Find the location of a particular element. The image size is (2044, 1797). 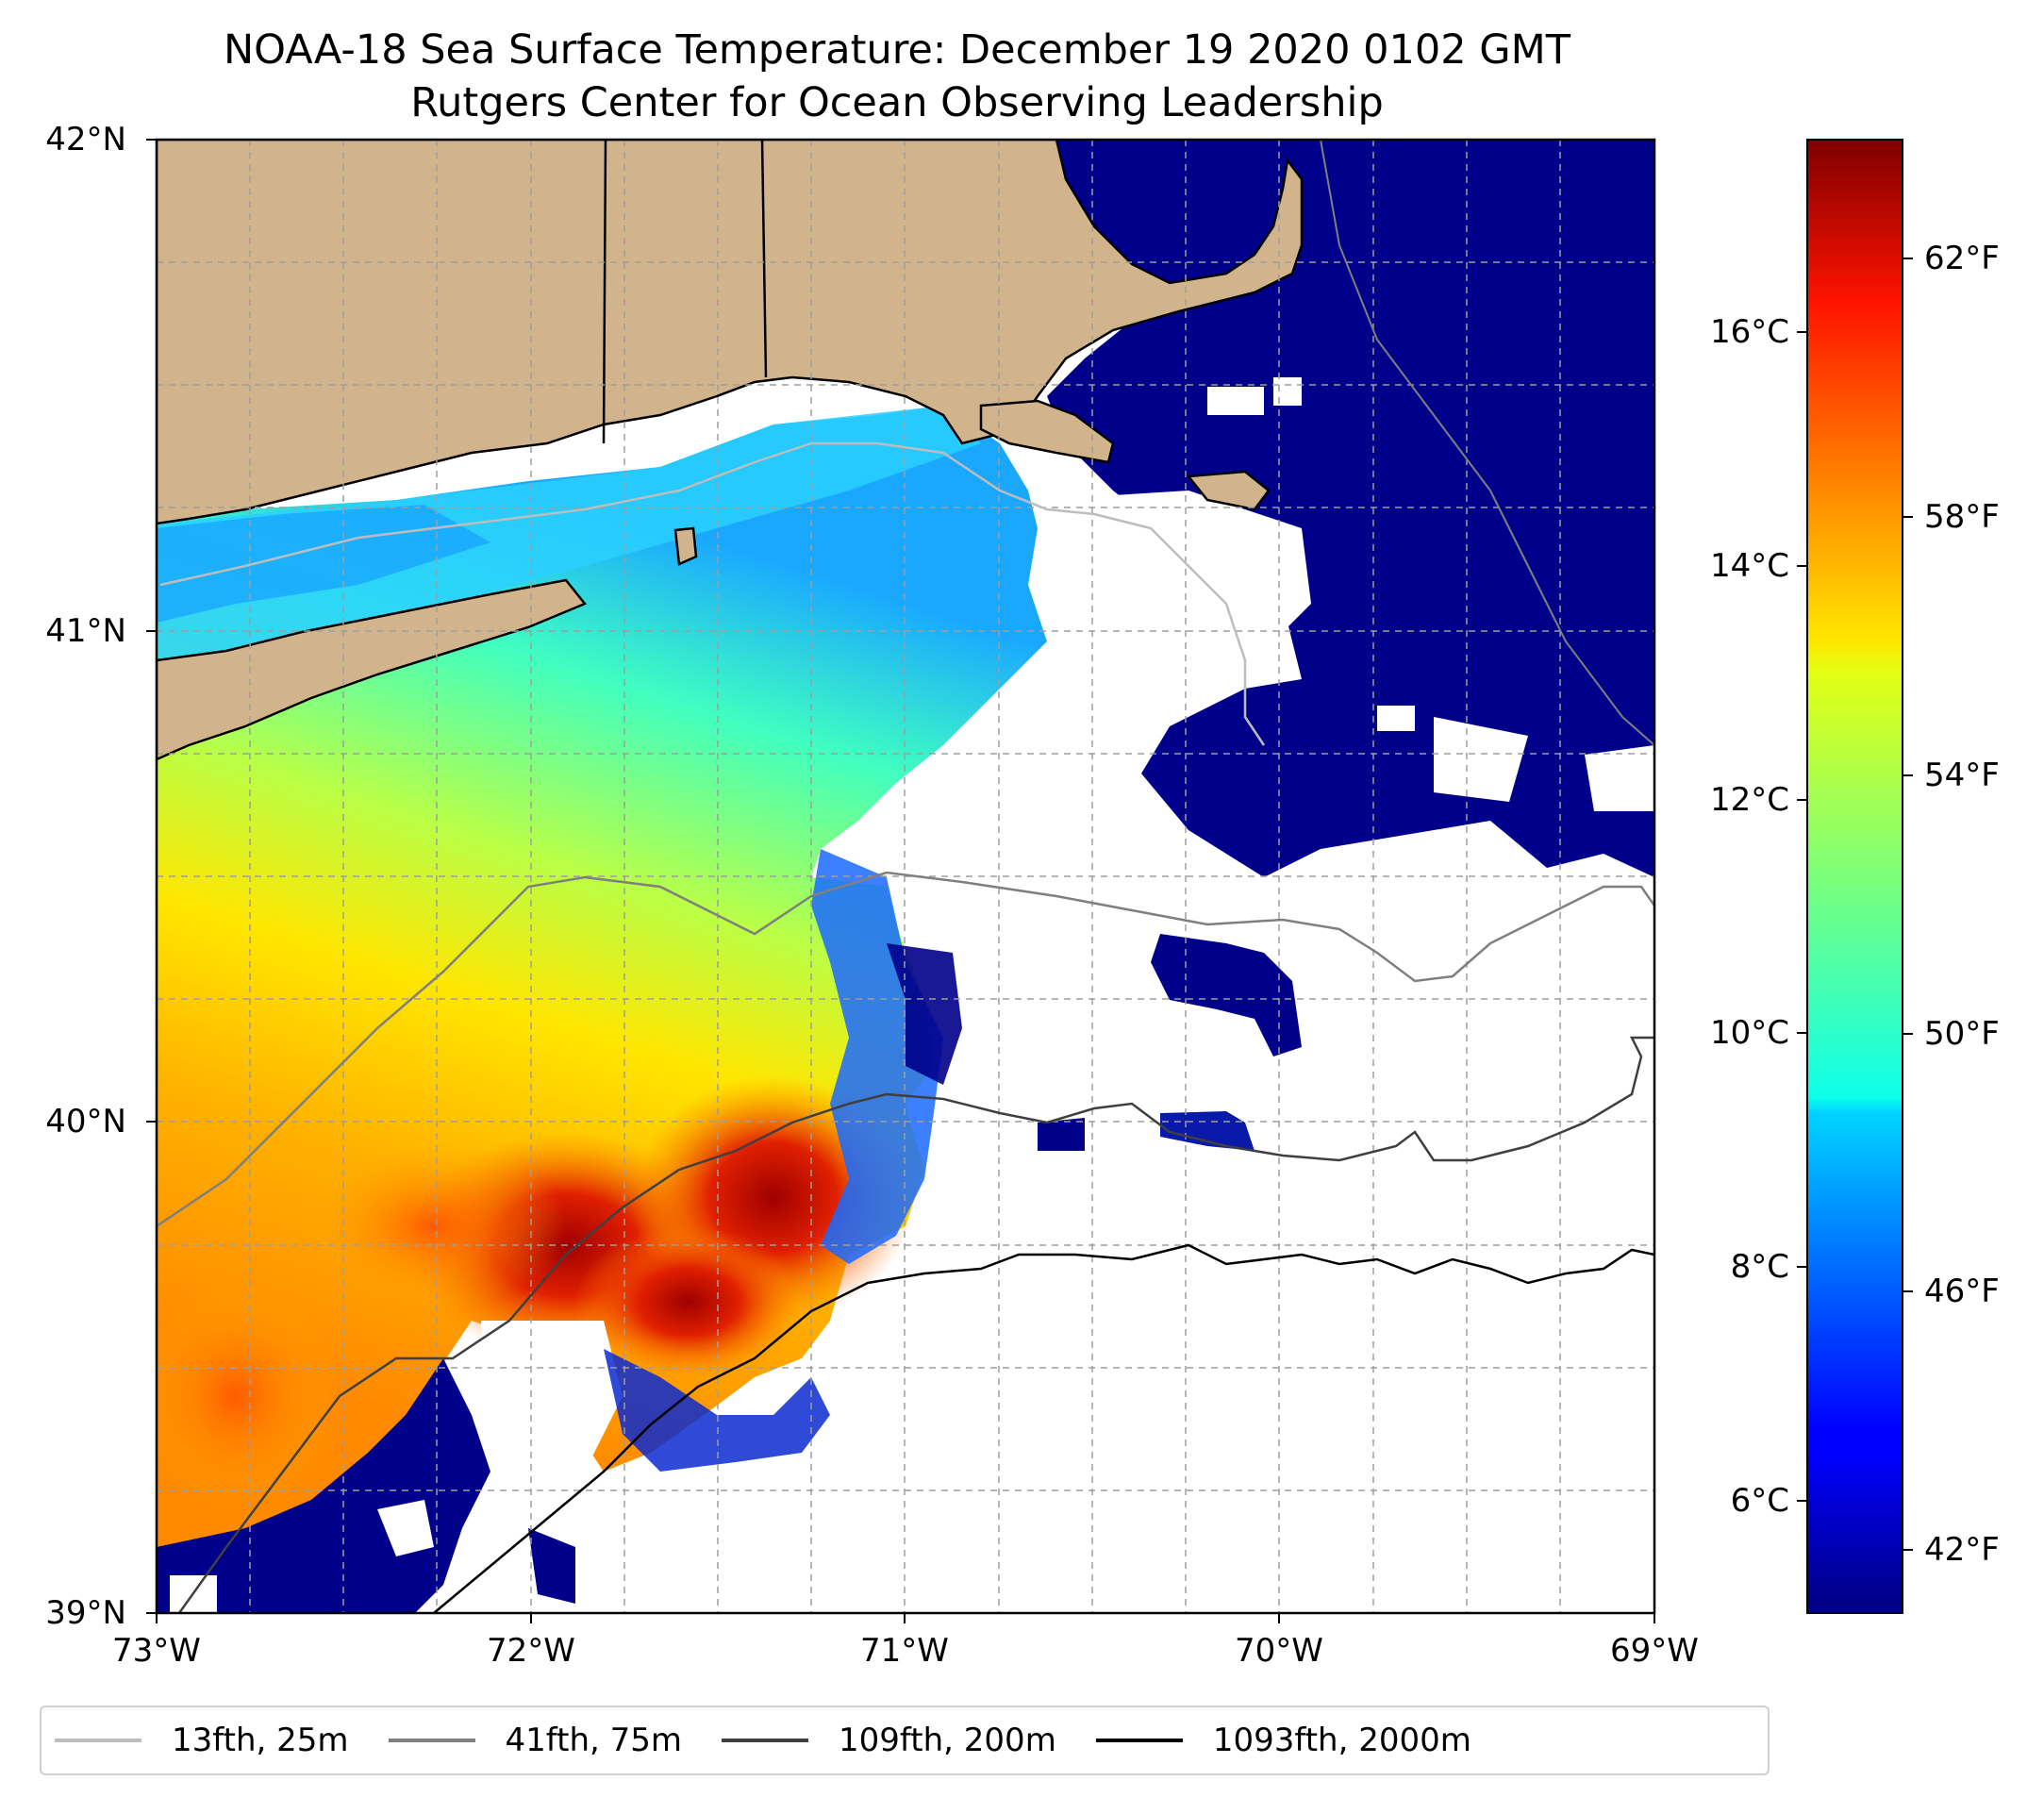

isobath-75m is located at coordinates (905, 1049).